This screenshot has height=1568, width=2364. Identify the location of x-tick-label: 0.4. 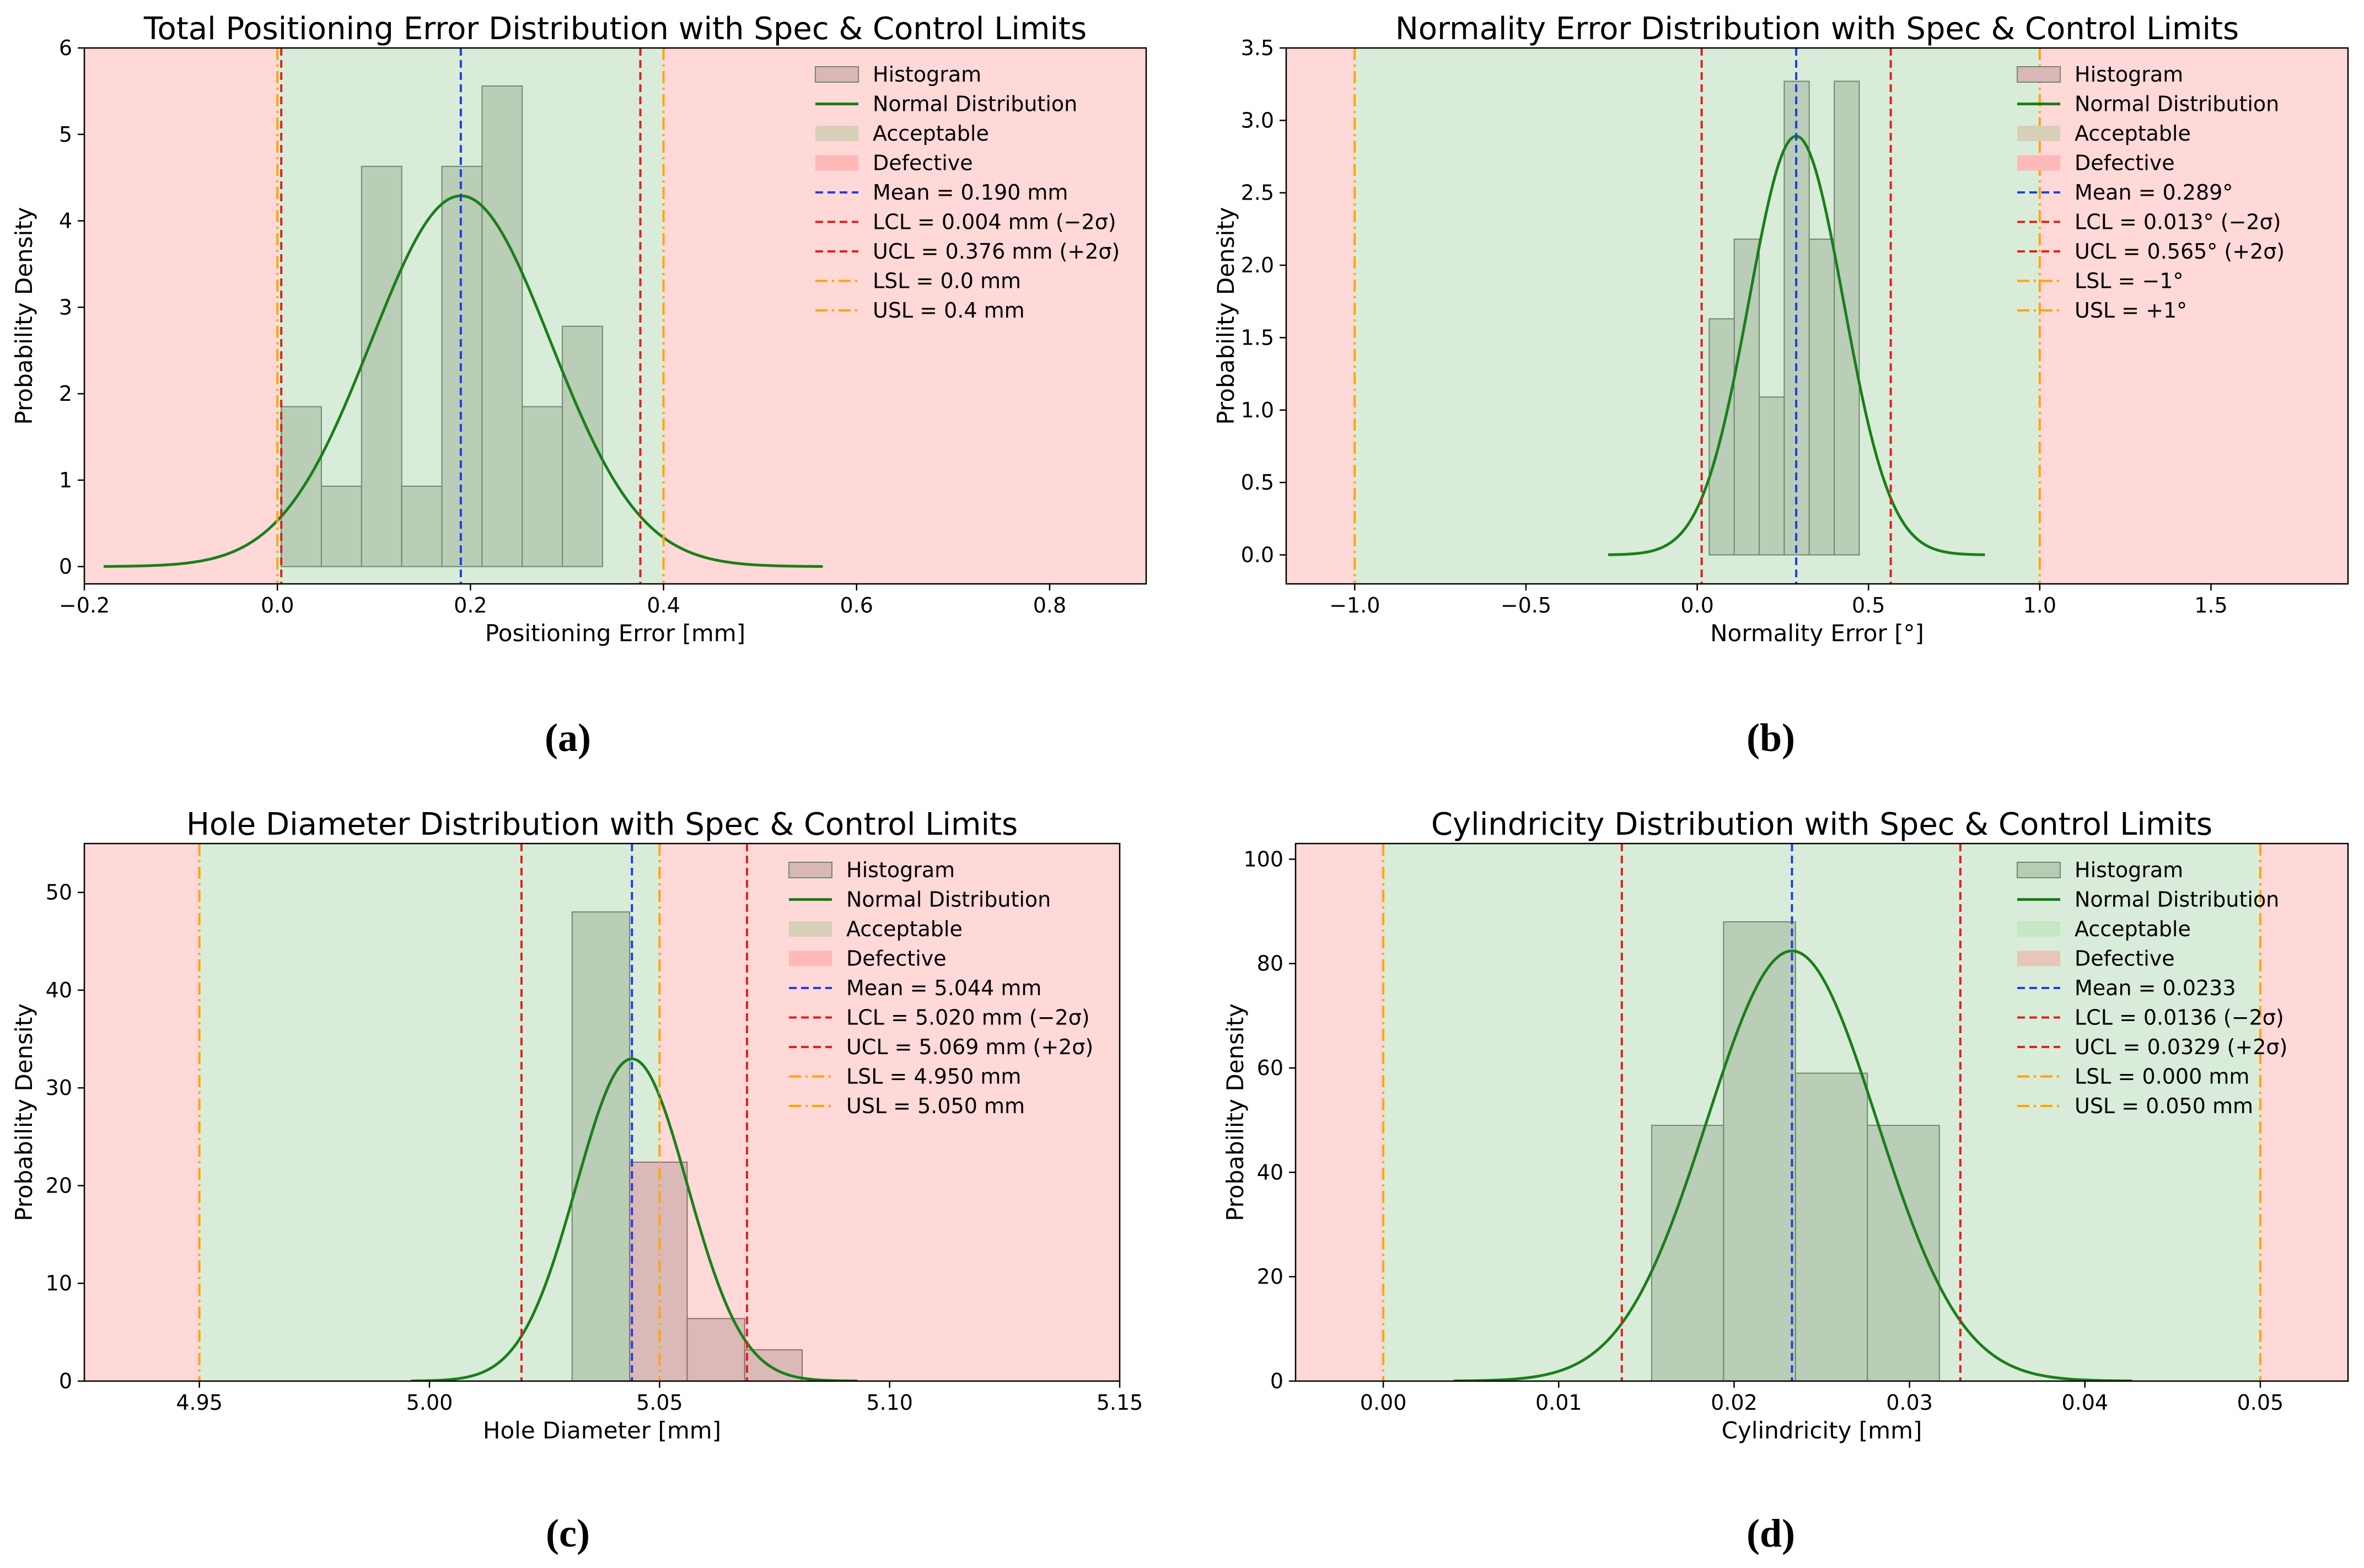
(664, 605).